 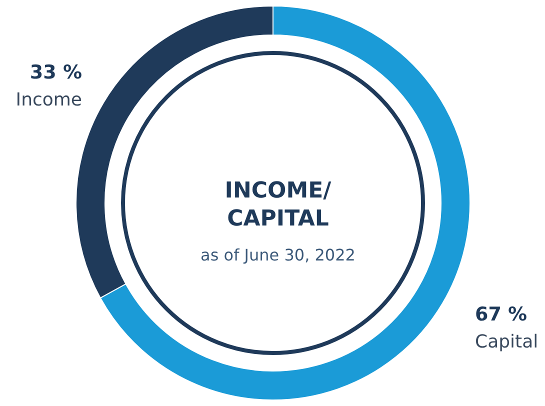 I want to click on data-label: 67 %, so click(x=501, y=315).